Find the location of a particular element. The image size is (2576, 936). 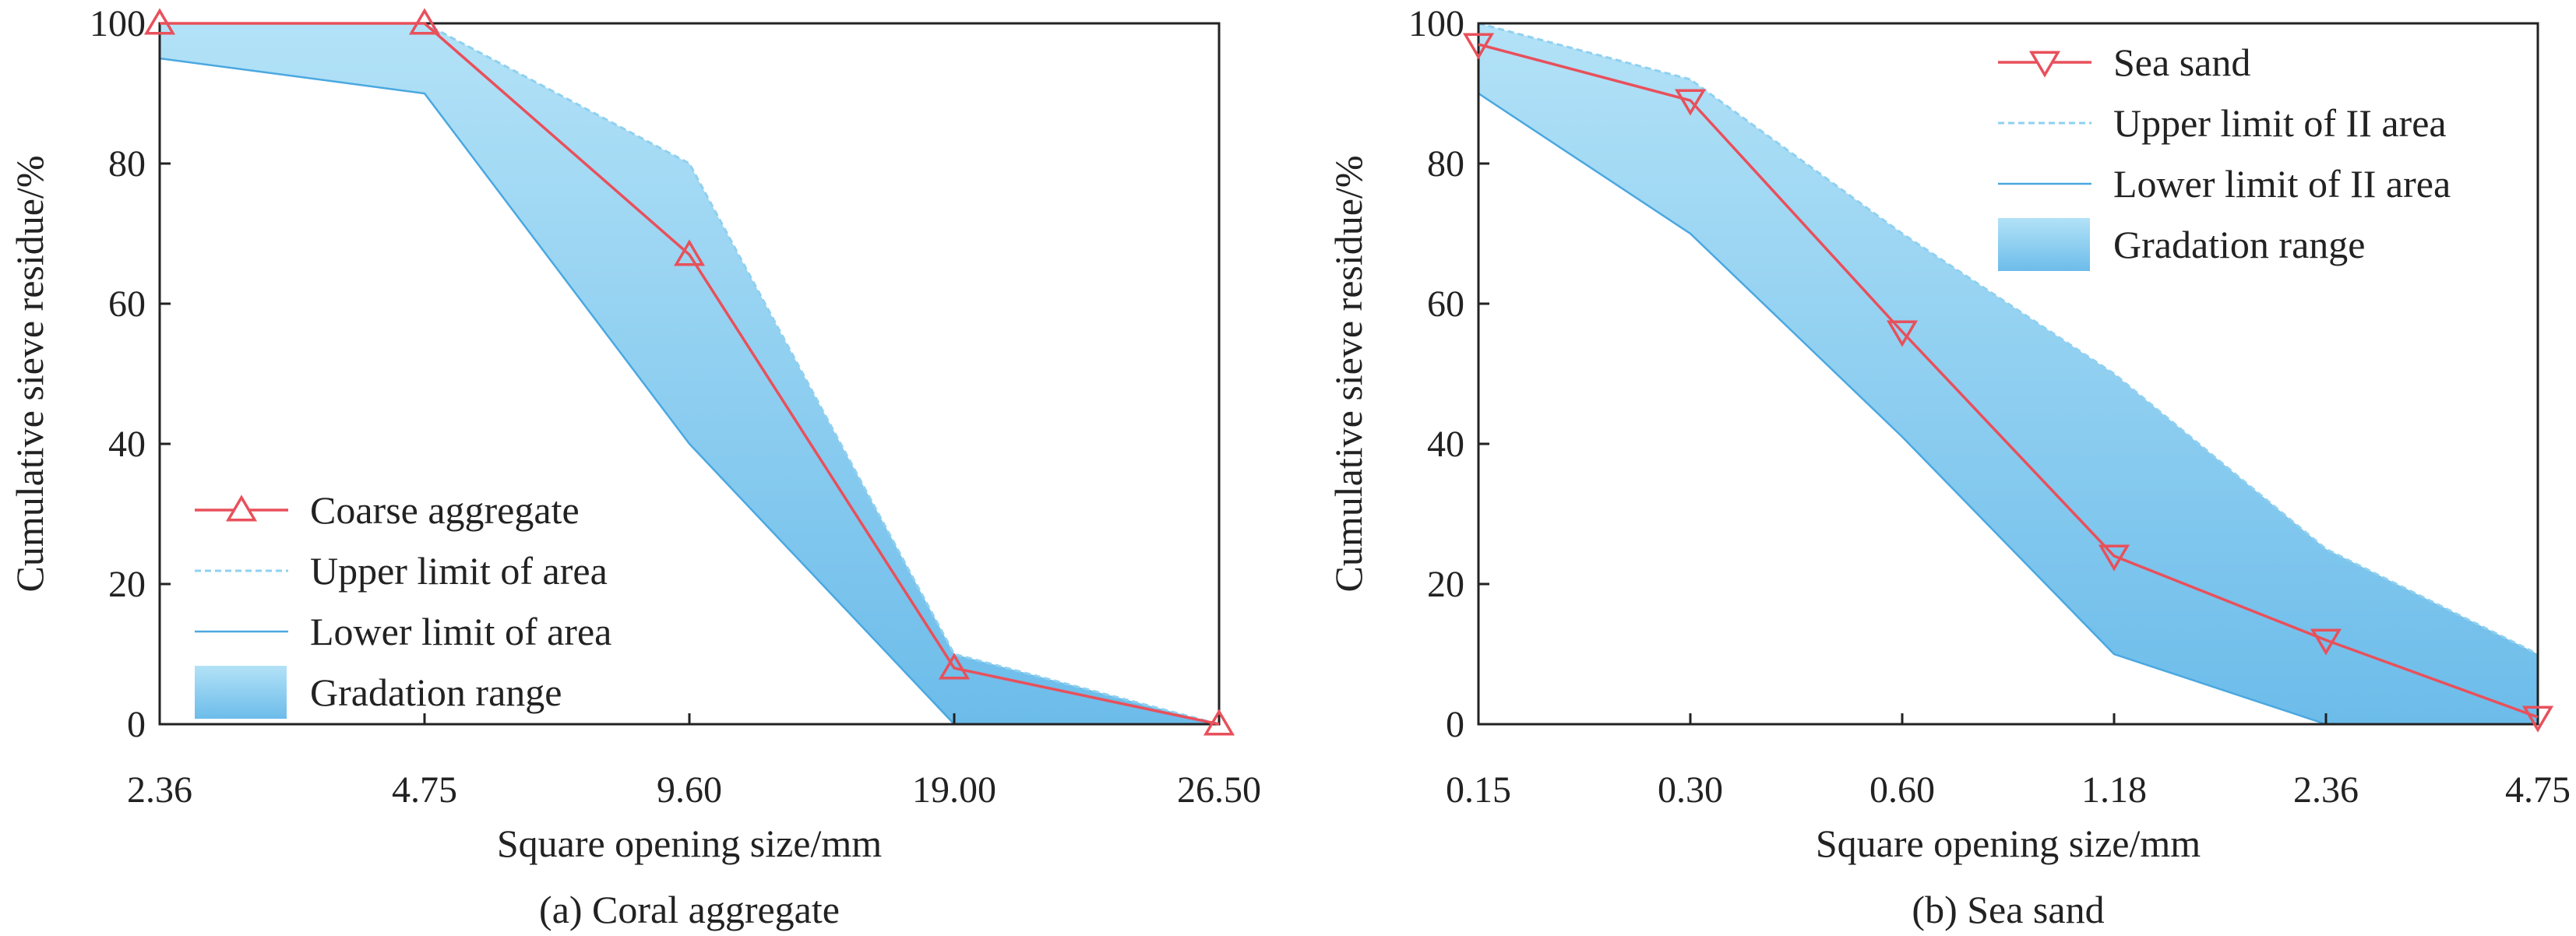

x-tick-label: 26.50 is located at coordinates (1219, 790).